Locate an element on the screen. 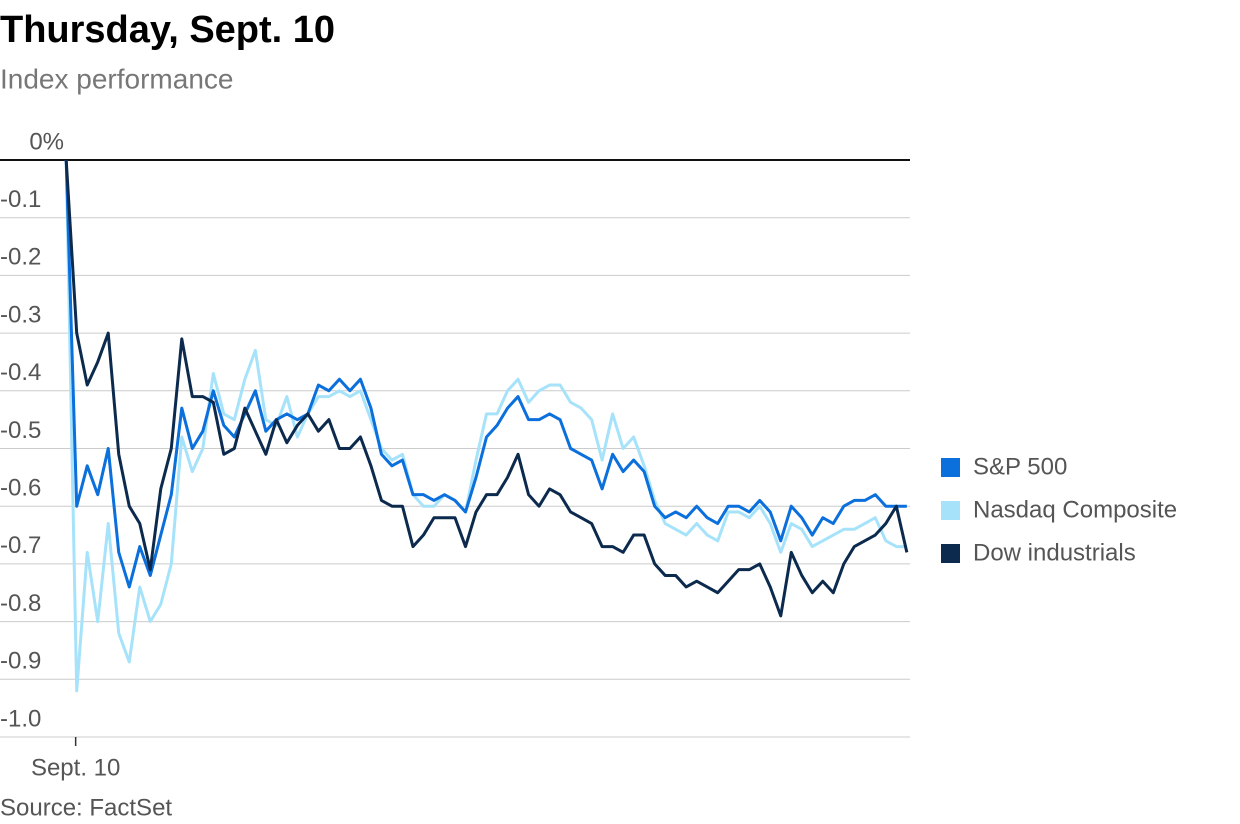  y-tick-label: -1.0 is located at coordinates (20, 718).